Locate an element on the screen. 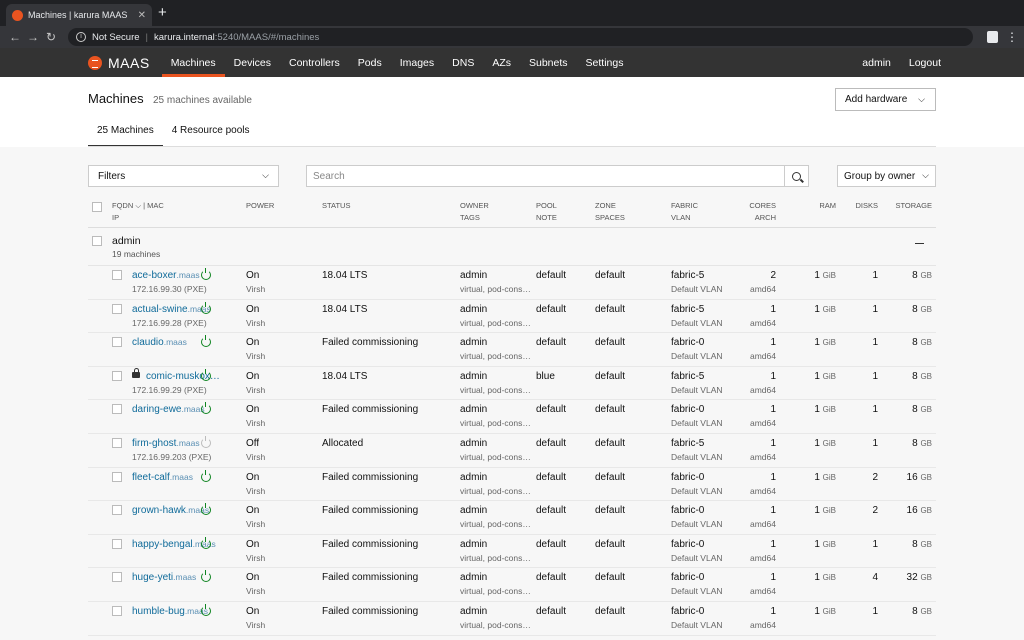 The image size is (1024, 640). col-ip: IP is located at coordinates (116, 217).